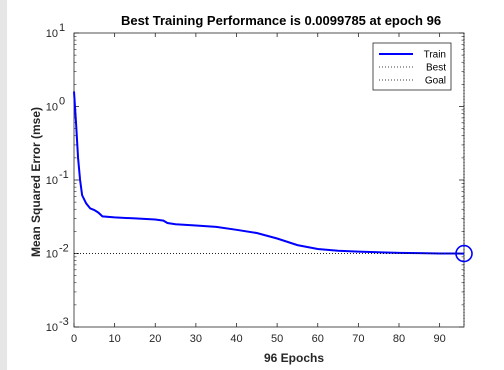 The height and width of the screenshot is (370, 504). Describe the element at coordinates (440, 339) in the screenshot. I see `x-tick-label: 90` at that location.